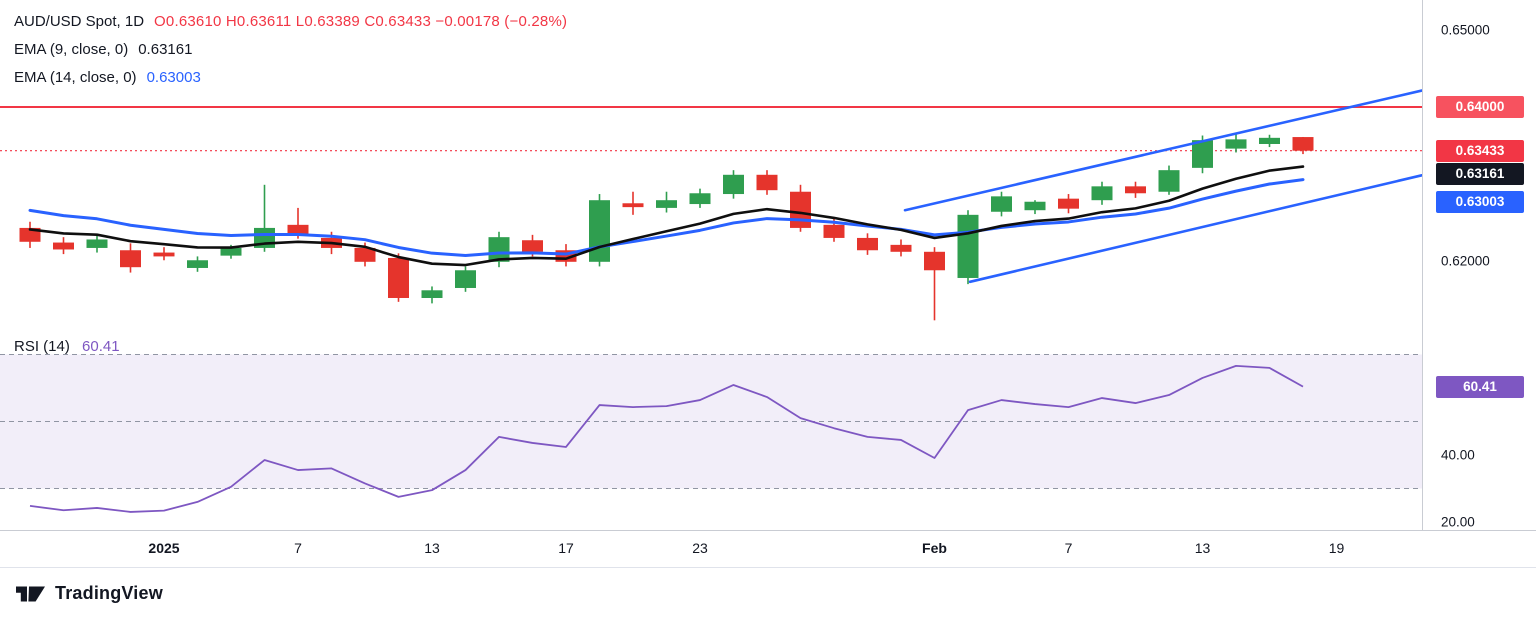 Image resolution: width=1536 pixels, height=618 pixels. What do you see at coordinates (1465, 261) in the screenshot?
I see `price-tick-label: 0.62000` at bounding box center [1465, 261].